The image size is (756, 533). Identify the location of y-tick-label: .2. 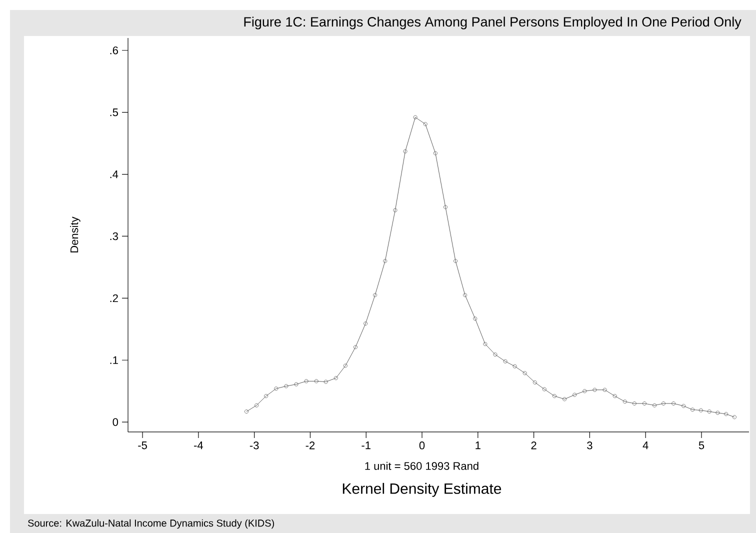
(114, 298).